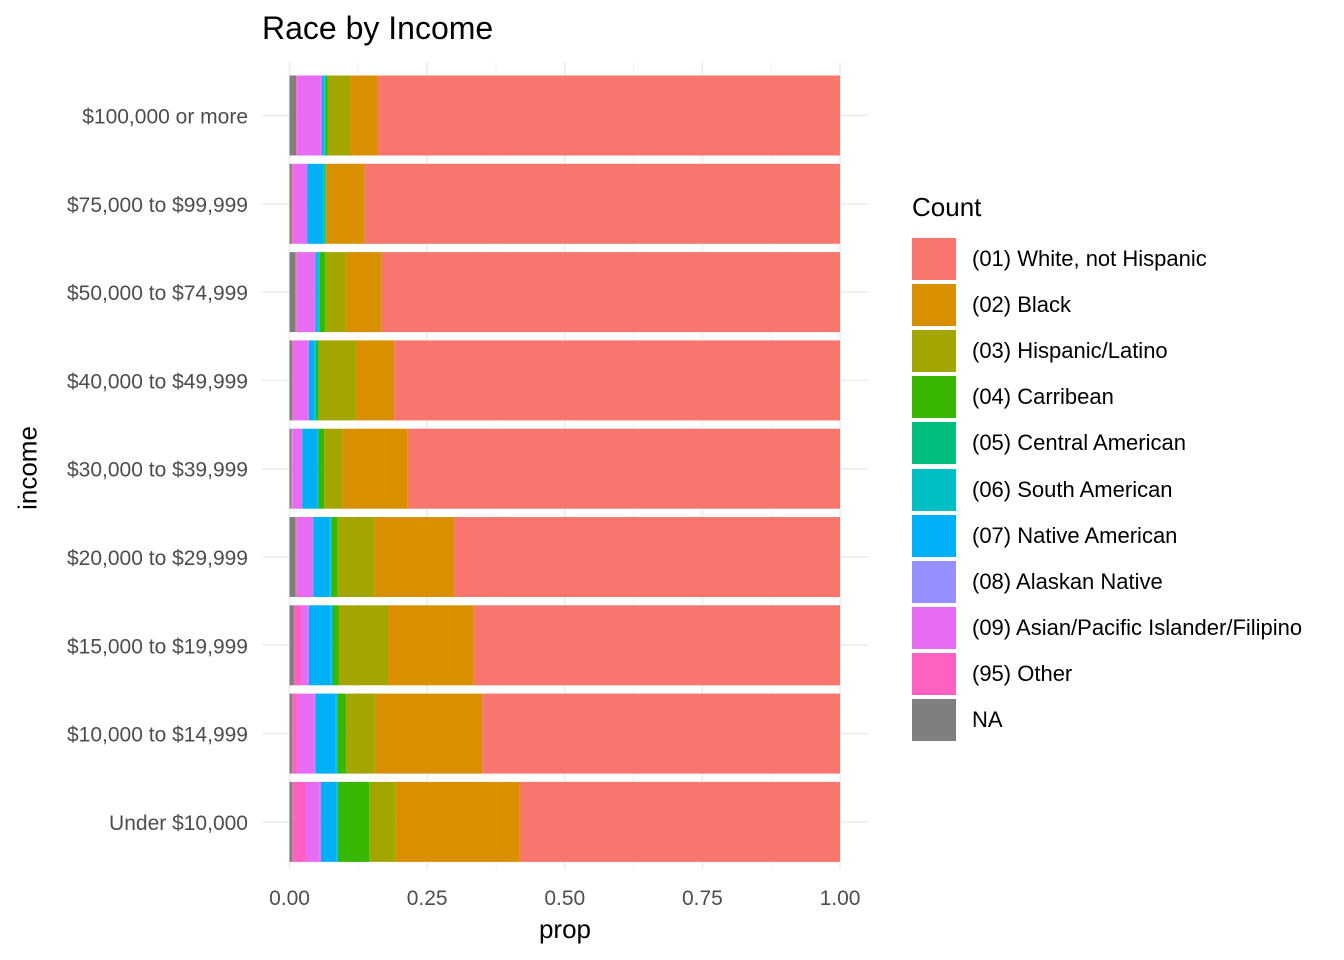 This screenshot has width=1344, height=960. I want to click on y-tick-label: $75,000 to $99,999, so click(157, 205).